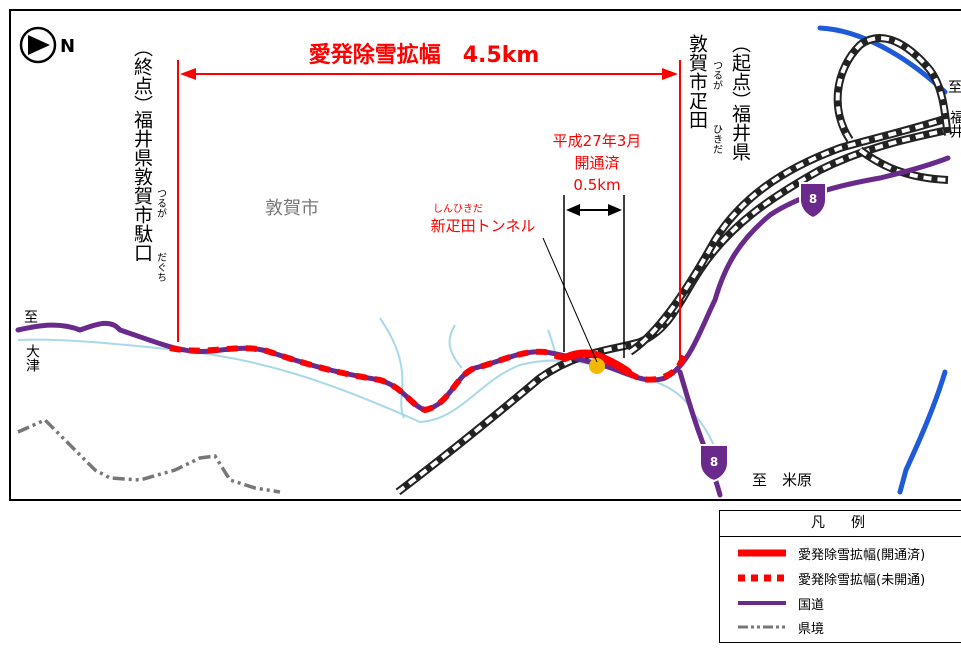 The height and width of the screenshot is (649, 961). What do you see at coordinates (38, 45) in the screenshot?
I see `north-arrow-icon` at bounding box center [38, 45].